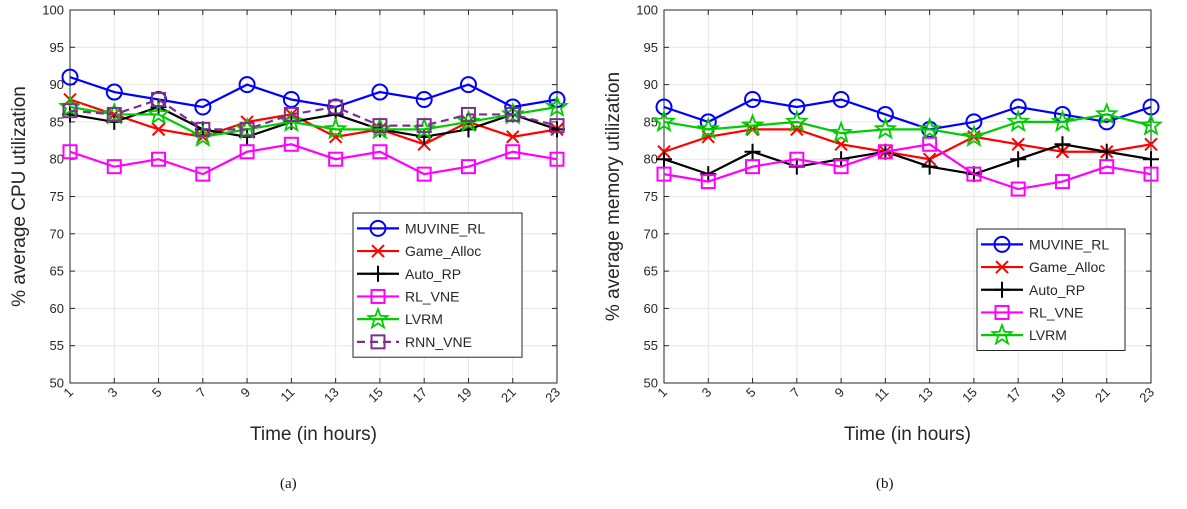 The height and width of the screenshot is (509, 1187). I want to click on legend-label: RNN_VNE, so click(438, 342).